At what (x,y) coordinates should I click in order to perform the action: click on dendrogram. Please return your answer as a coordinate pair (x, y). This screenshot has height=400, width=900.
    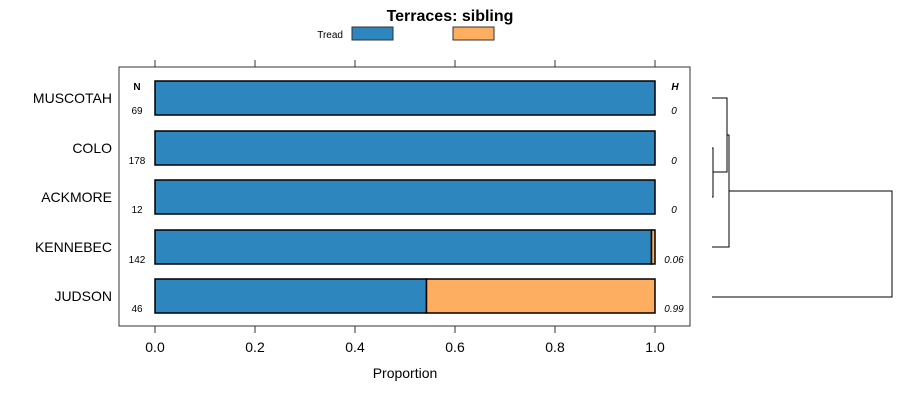
    Looking at the image, I should click on (802, 197).